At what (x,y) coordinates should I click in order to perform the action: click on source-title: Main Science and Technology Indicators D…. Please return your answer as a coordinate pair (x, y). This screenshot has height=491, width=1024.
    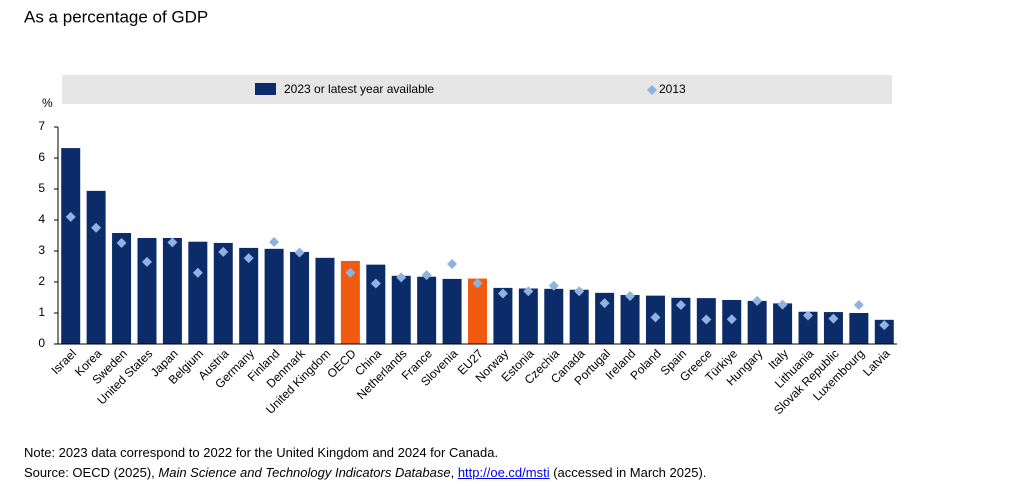
    Looking at the image, I should click on (304, 472).